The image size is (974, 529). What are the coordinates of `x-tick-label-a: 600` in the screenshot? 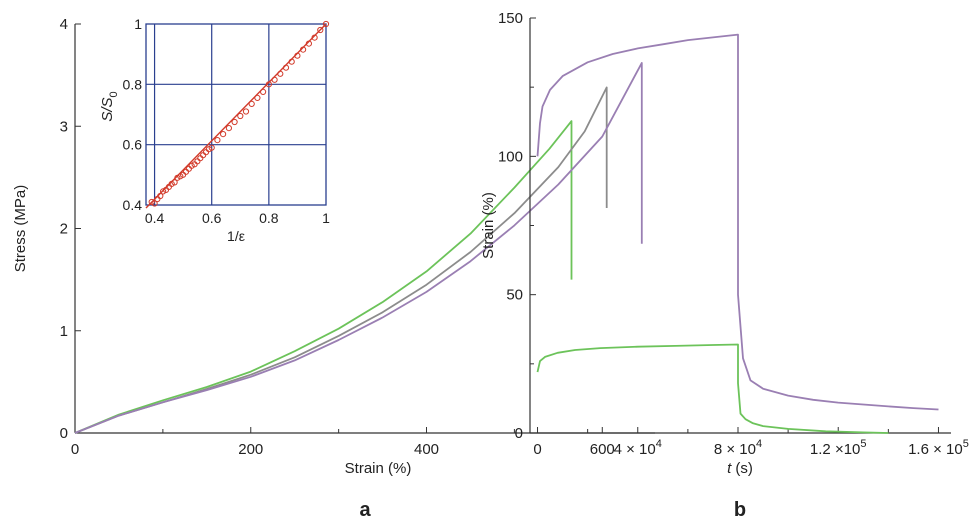 It's located at (602, 449).